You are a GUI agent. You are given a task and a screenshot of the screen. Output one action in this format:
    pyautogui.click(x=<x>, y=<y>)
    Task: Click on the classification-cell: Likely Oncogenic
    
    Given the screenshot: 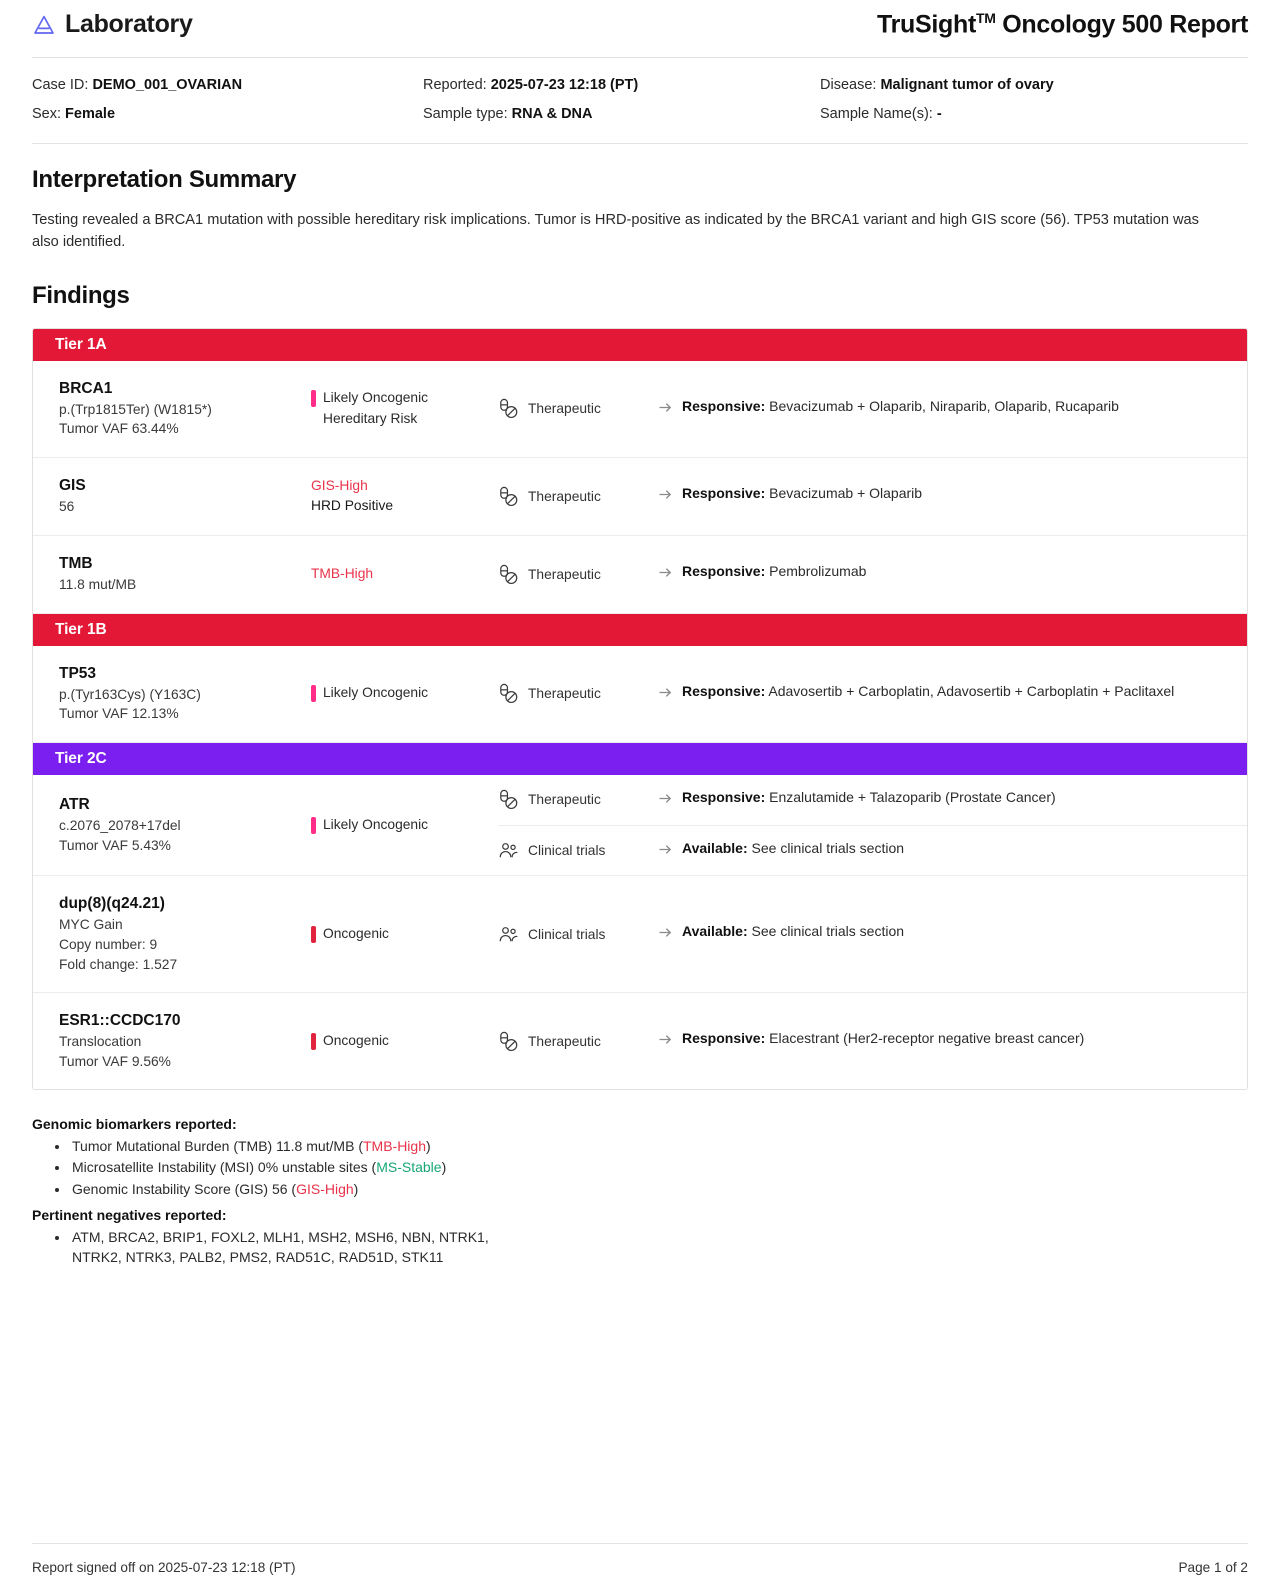 What is the action you would take?
    pyautogui.click(x=400, y=825)
    